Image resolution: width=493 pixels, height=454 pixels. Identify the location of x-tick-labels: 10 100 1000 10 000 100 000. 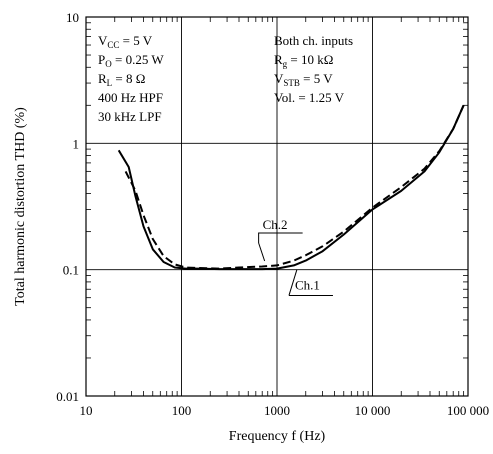
(285, 410).